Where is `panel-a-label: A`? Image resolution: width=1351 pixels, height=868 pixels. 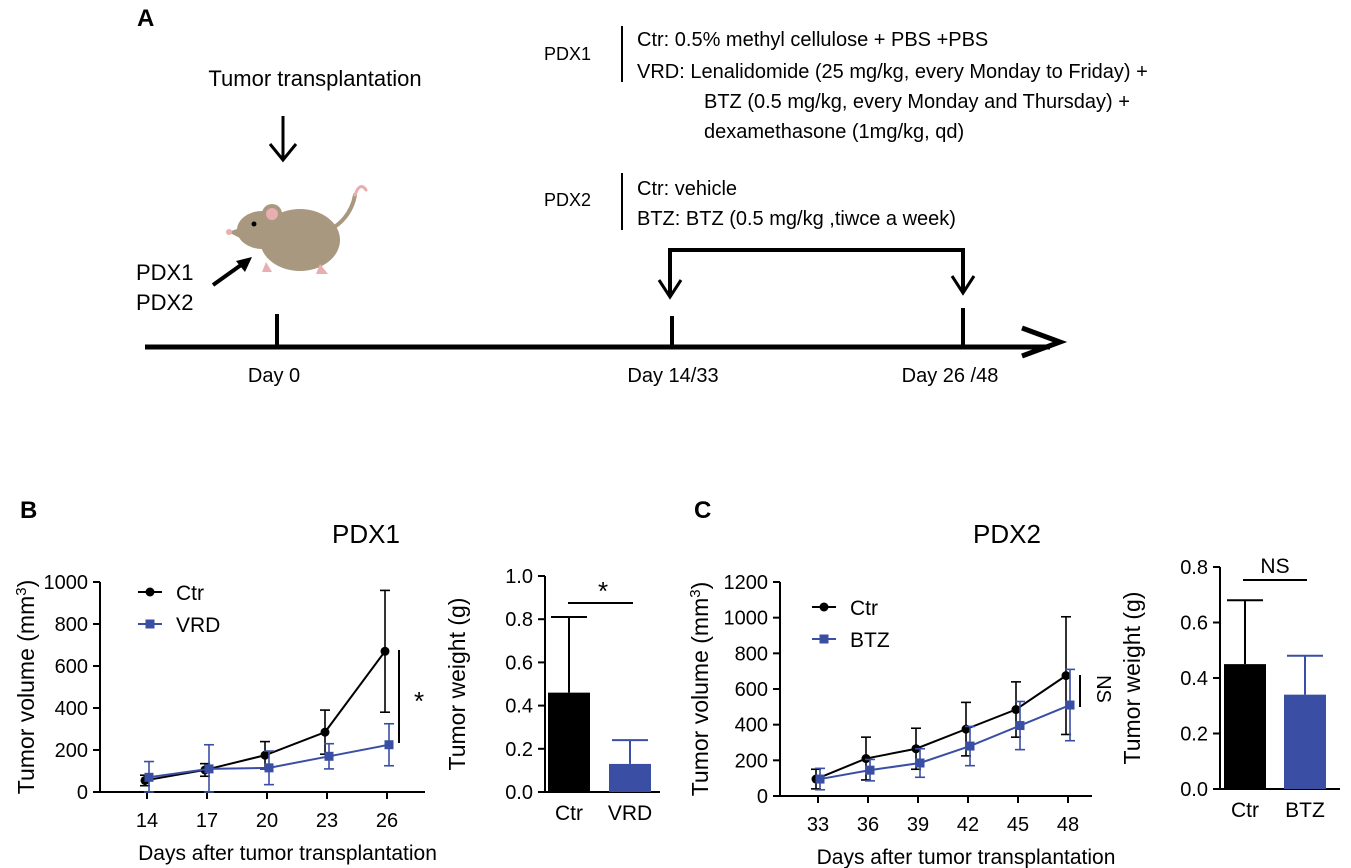 panel-a-label: A is located at coordinates (145, 18).